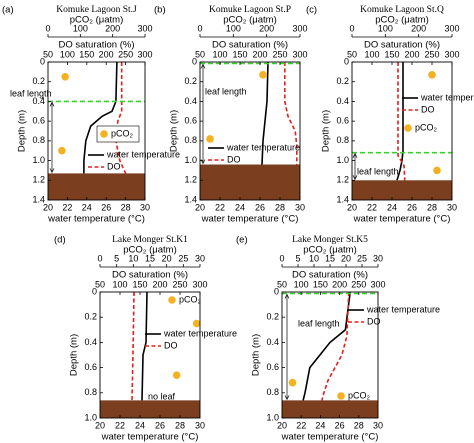 The height and width of the screenshot is (443, 474). What do you see at coordinates (330, 240) in the screenshot?
I see `panel-title: Lake Monger St.K5` at bounding box center [330, 240].